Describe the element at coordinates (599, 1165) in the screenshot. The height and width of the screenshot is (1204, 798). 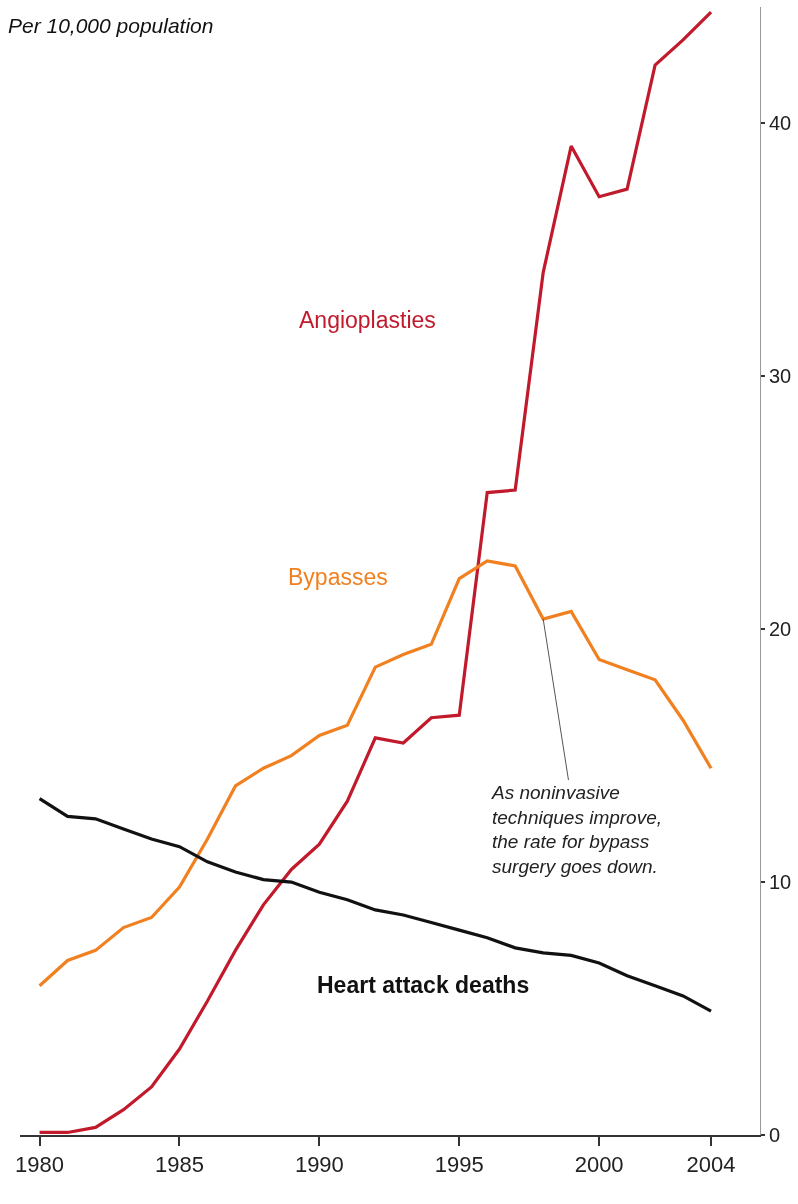
I see `x-tick-label: 2000` at that location.